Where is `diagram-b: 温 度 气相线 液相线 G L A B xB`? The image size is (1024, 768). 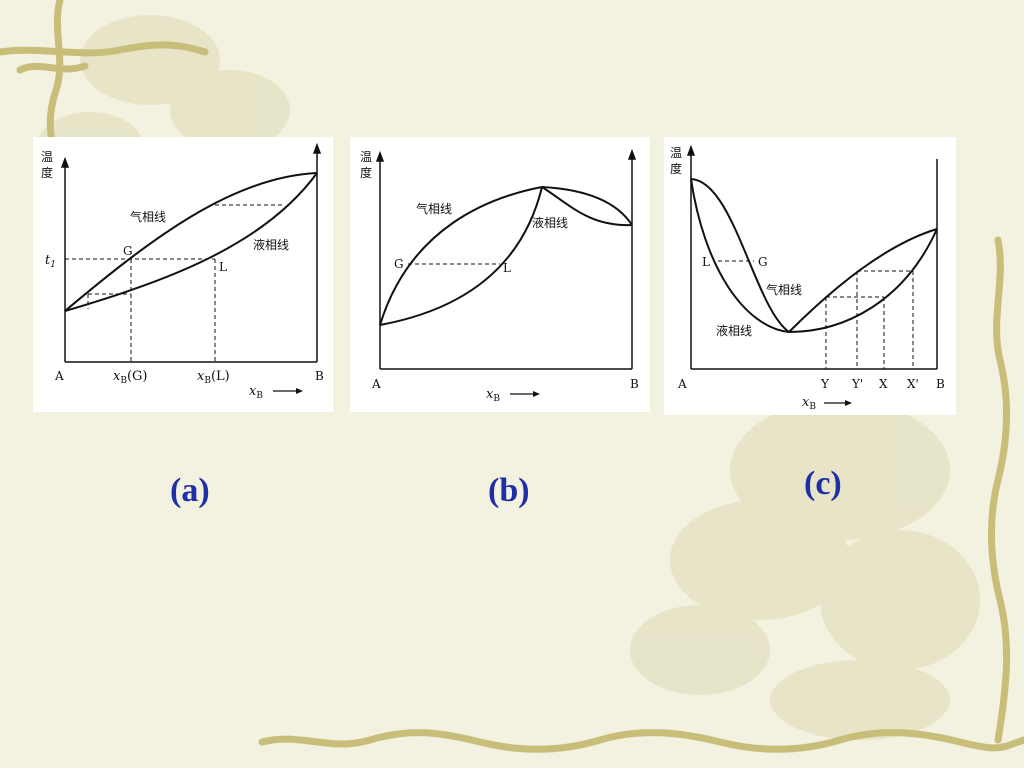
diagram-b: 温 度 气相线 液相线 G L A B xB is located at coordinates (499, 276).